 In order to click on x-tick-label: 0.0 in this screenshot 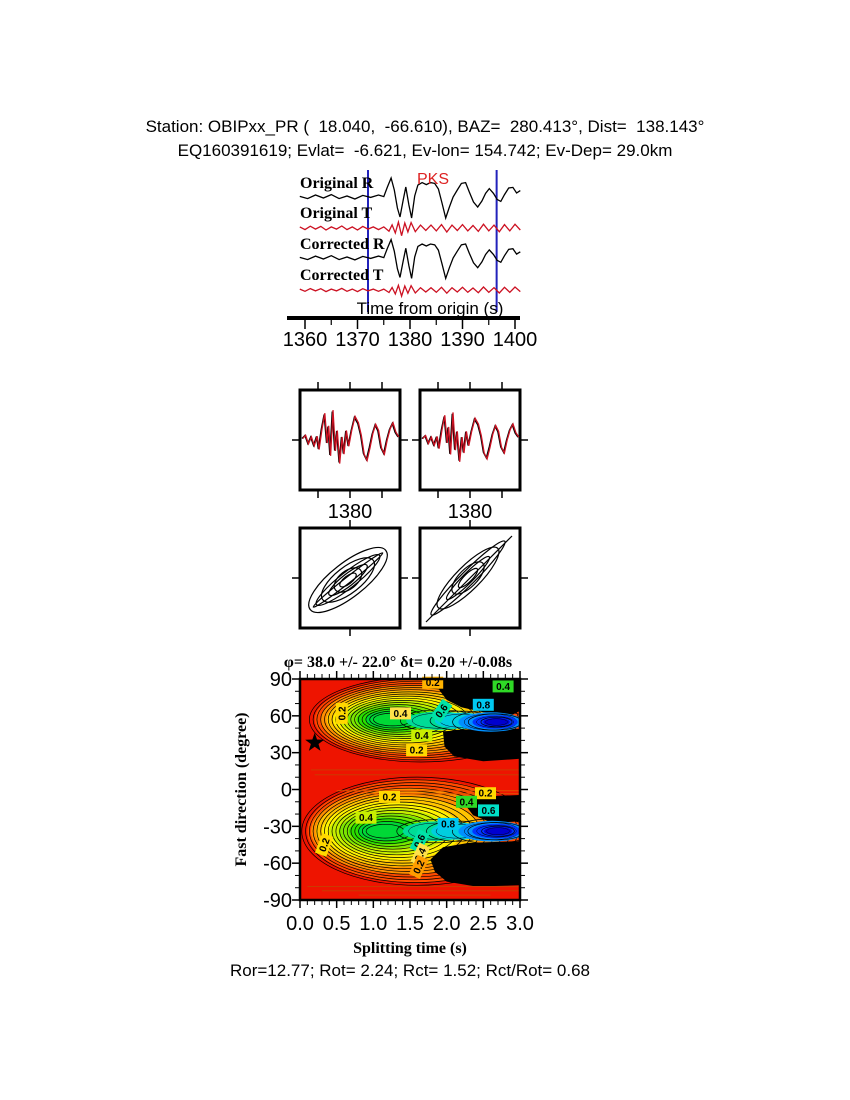, I will do `click(300, 924)`.